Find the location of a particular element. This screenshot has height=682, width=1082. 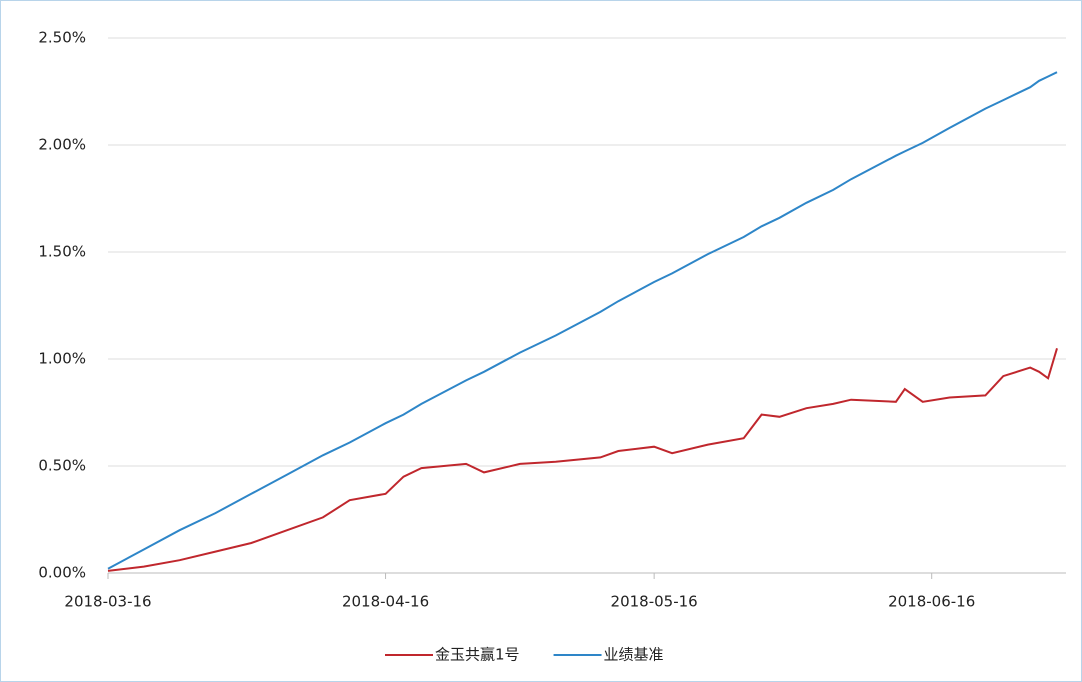

x-tick-label: 2018-03-16 is located at coordinates (107, 602).